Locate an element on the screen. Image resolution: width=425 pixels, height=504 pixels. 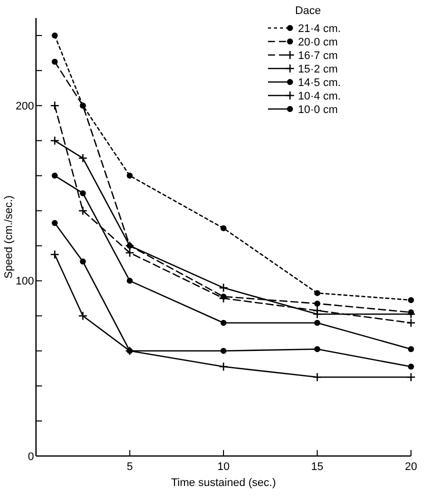
x-tick-label: 10 is located at coordinates (223, 467).